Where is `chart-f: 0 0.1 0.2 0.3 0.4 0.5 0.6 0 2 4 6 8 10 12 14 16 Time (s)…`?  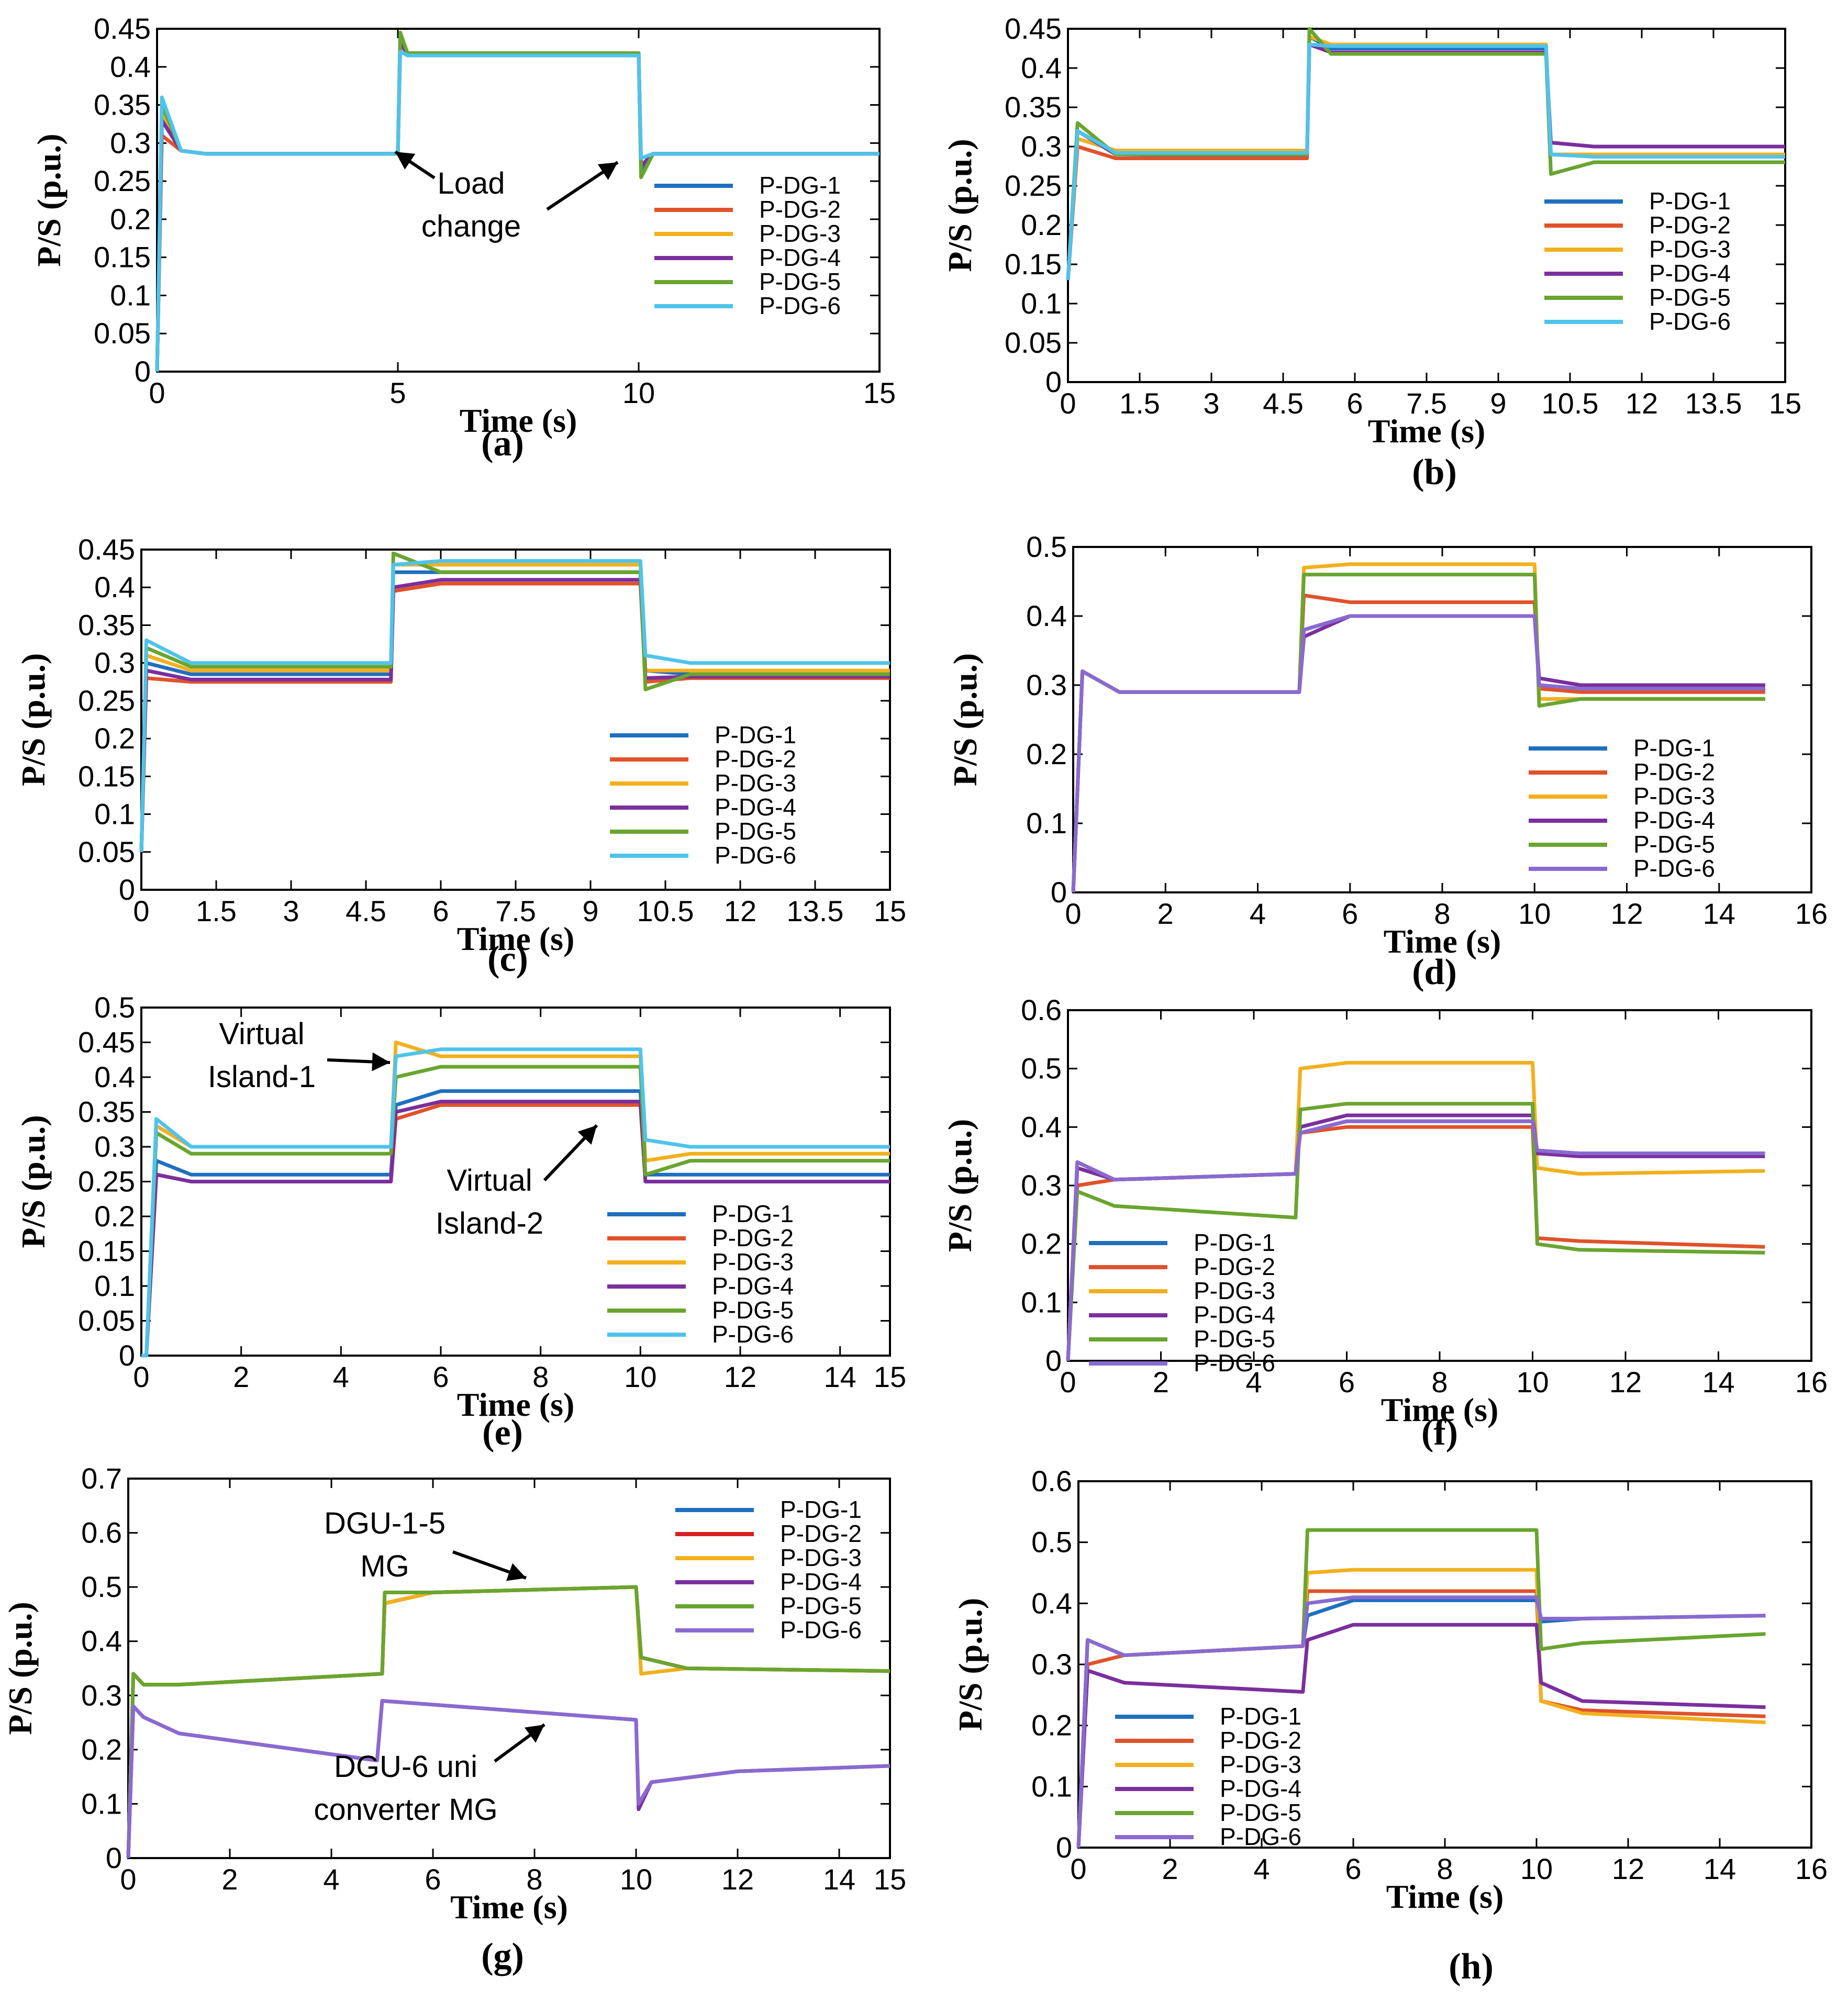 chart-f: 0 0.1 0.2 0.3 0.4 0.5 0.6 0 2 4 6 8 10 12 14 16 Time (s)… is located at coordinates (1384, 1223).